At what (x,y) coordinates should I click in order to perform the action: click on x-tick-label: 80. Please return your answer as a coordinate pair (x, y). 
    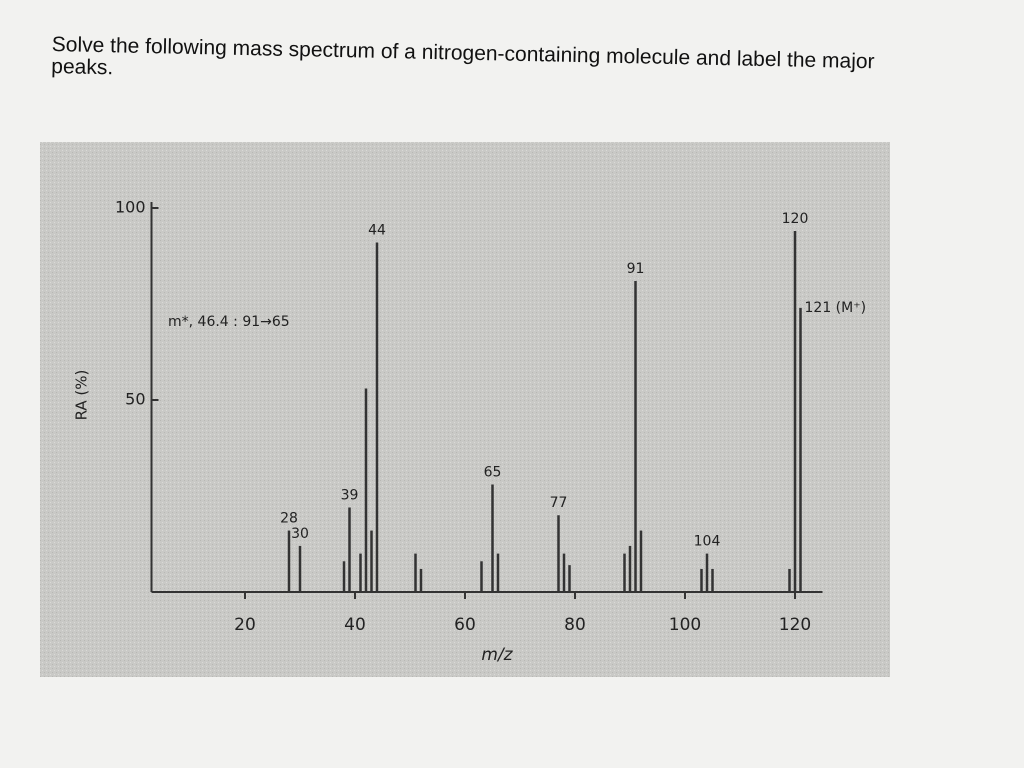
    Looking at the image, I should click on (575, 625).